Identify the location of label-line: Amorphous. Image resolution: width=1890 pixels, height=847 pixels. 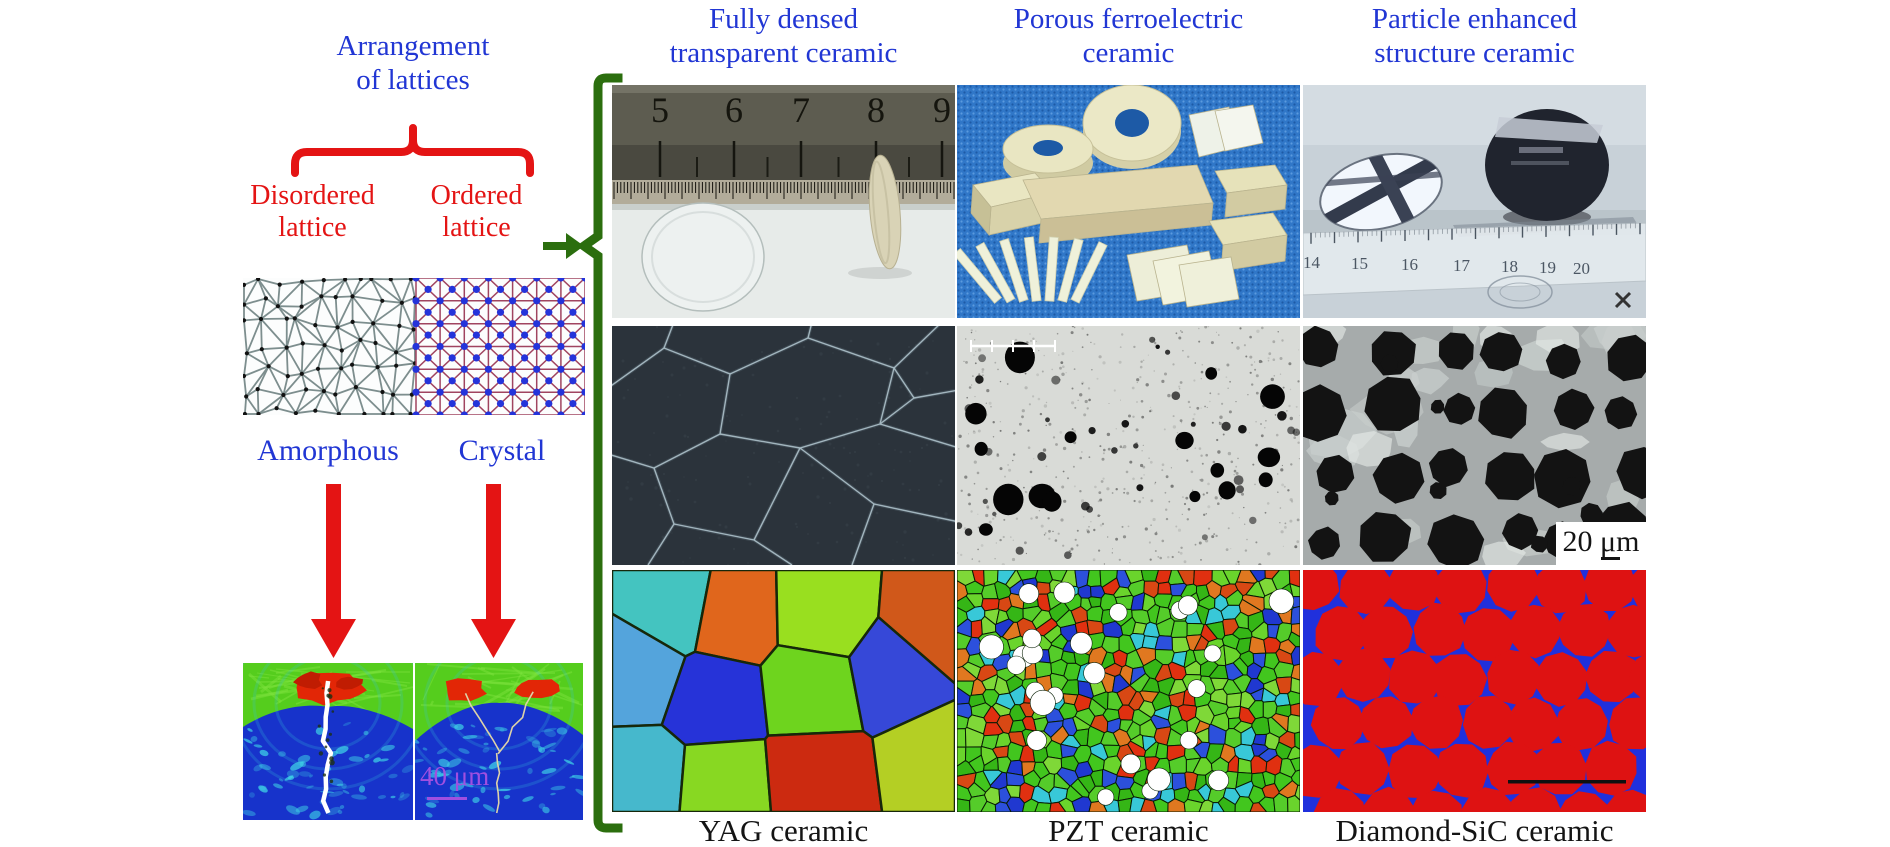
(328, 450).